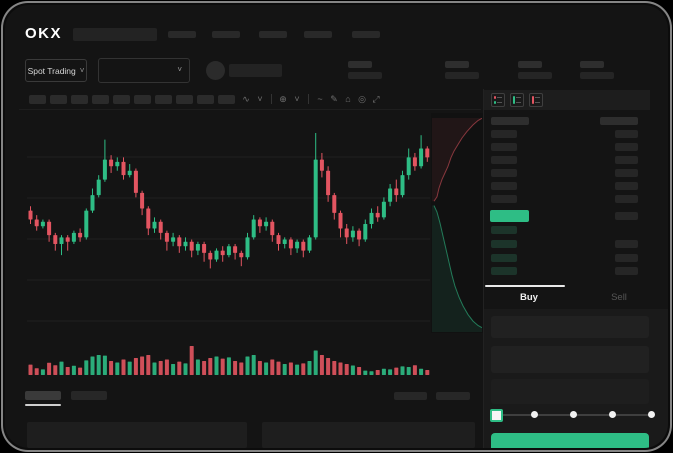 Image resolution: width=673 pixels, height=453 pixels. I want to click on depth-chart, so click(457, 223).